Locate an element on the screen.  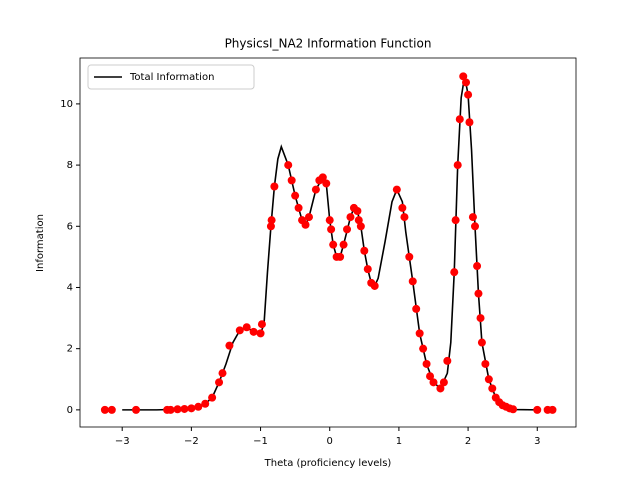
legend-box is located at coordinates (171, 77).